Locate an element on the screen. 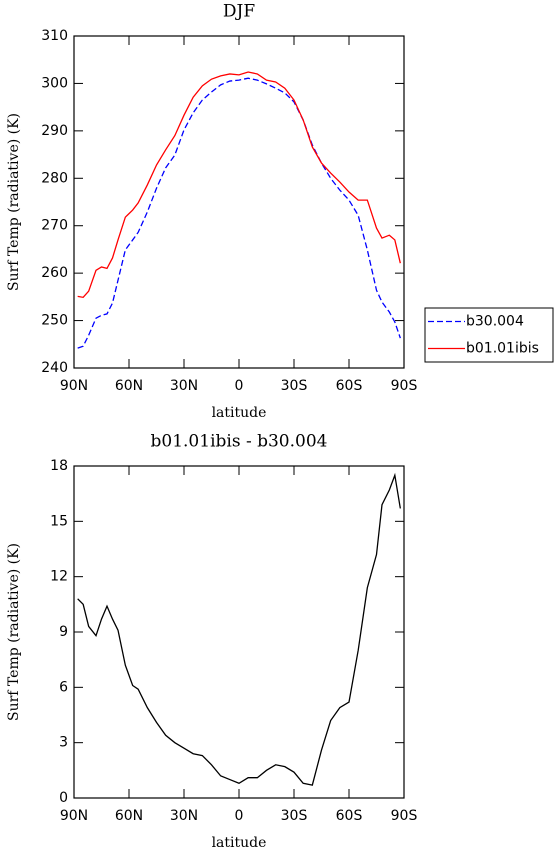  y-tick-label: 290 is located at coordinates (54, 131).